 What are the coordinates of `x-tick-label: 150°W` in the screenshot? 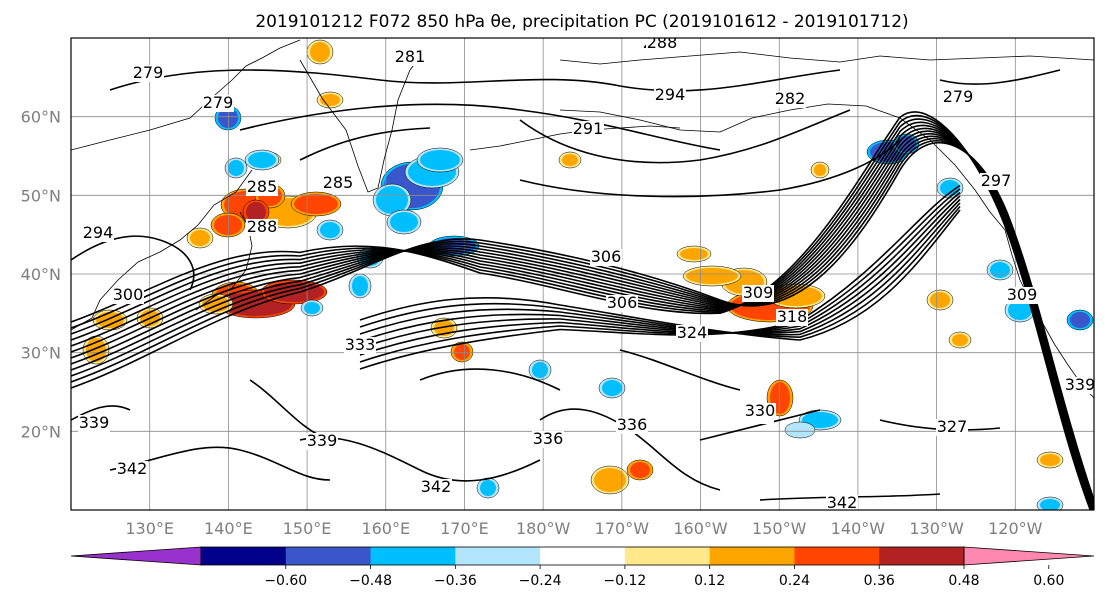 It's located at (779, 528).